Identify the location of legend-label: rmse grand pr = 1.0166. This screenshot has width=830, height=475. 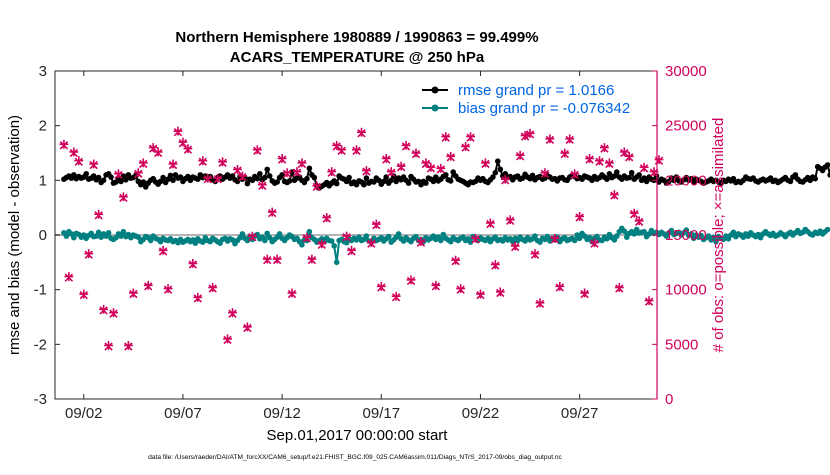
(536, 90).